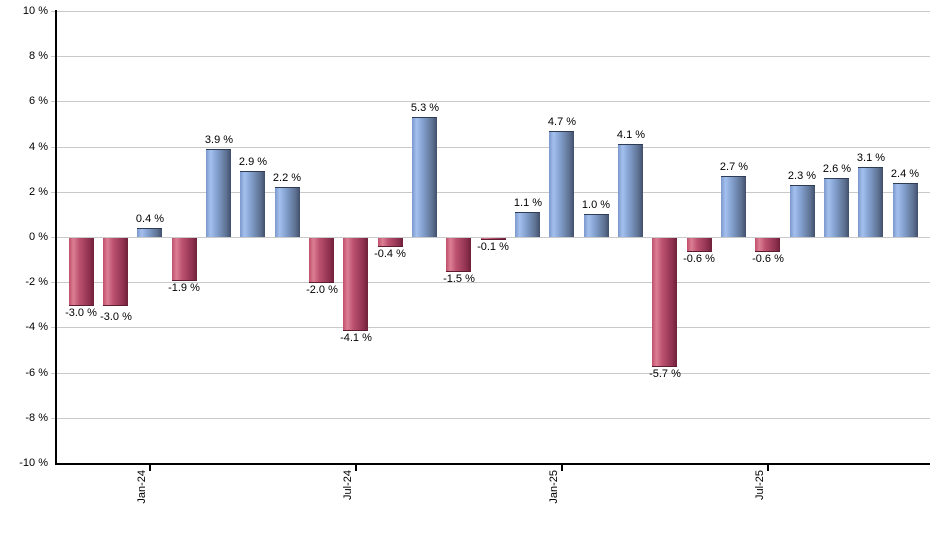 The height and width of the screenshot is (550, 940). Describe the element at coordinates (631, 135) in the screenshot. I see `bar-value-label: 4.1 %` at that location.